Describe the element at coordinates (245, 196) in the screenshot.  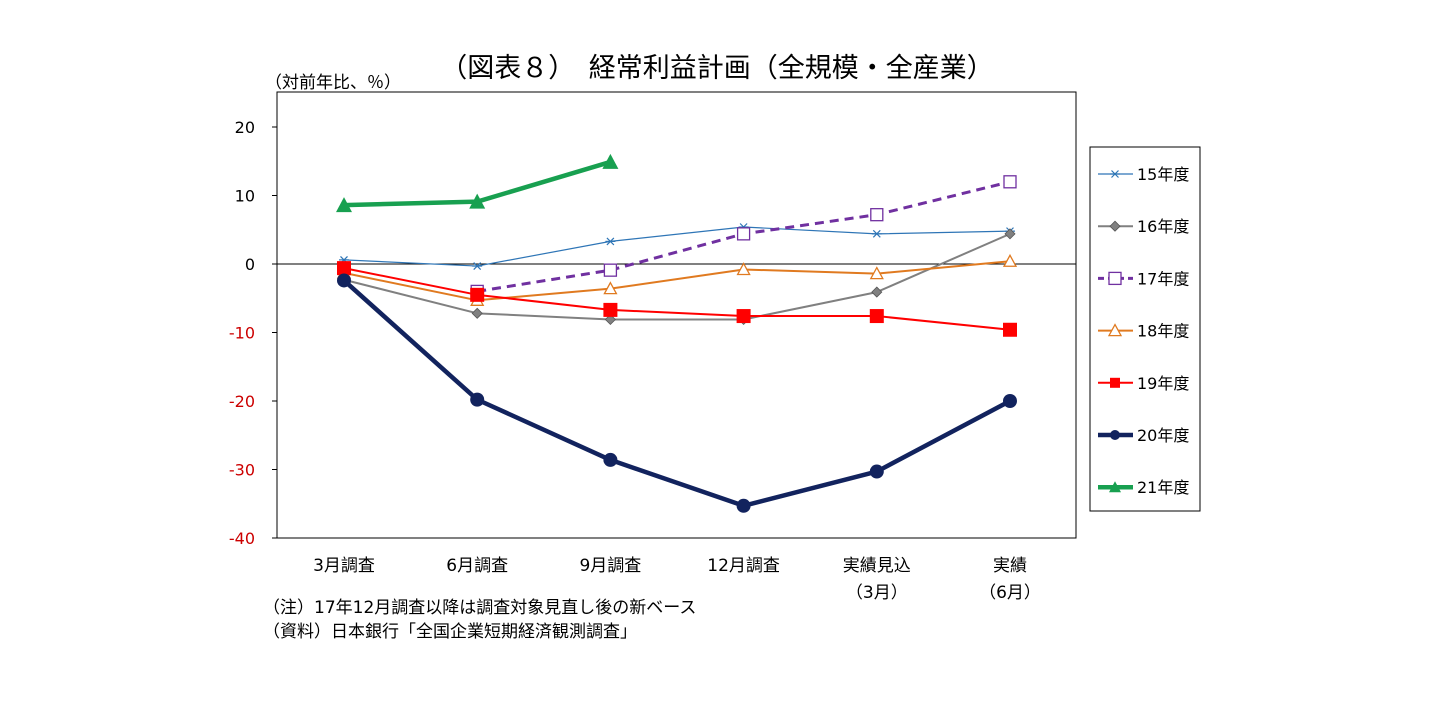
I see `y-tick-label: 10` at that location.